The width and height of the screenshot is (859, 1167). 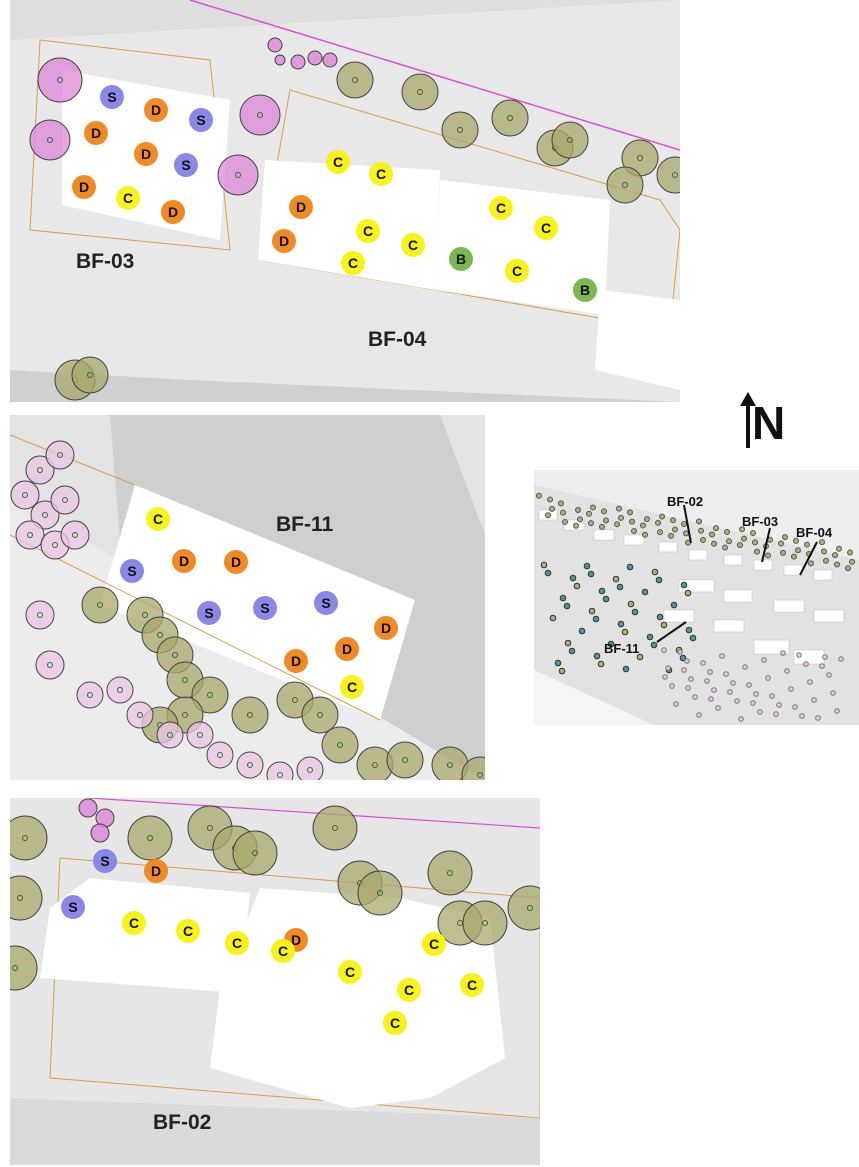 I want to click on plan2-marker-label: C, so click(x=158, y=519).